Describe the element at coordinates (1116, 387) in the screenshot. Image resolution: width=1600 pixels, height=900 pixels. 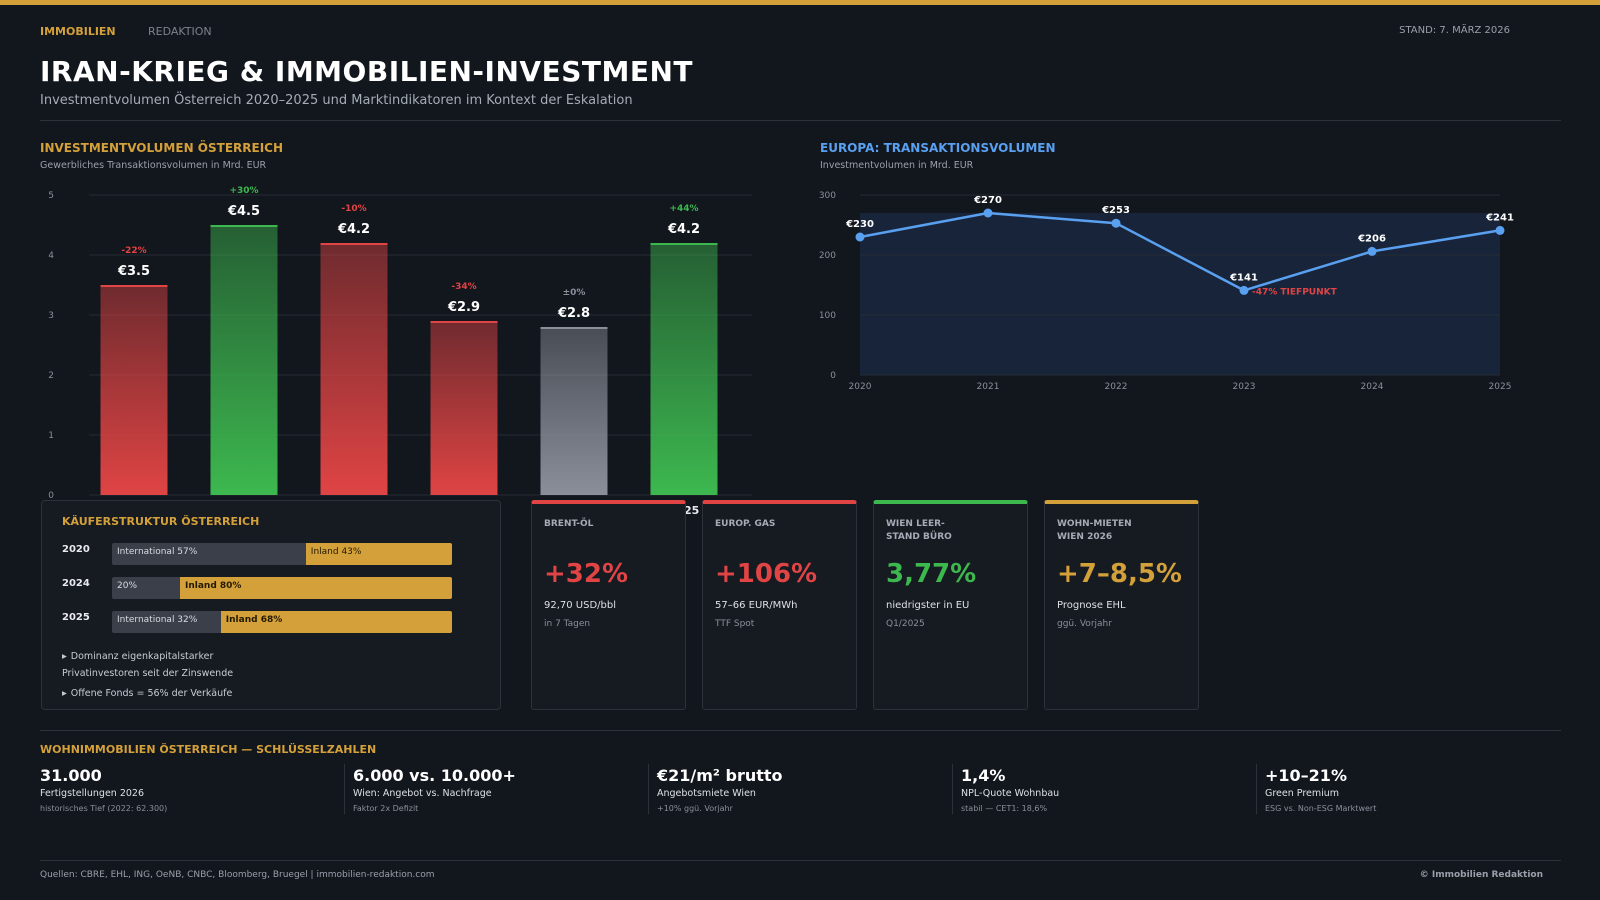
I see `x-tick-label: 2022` at that location.